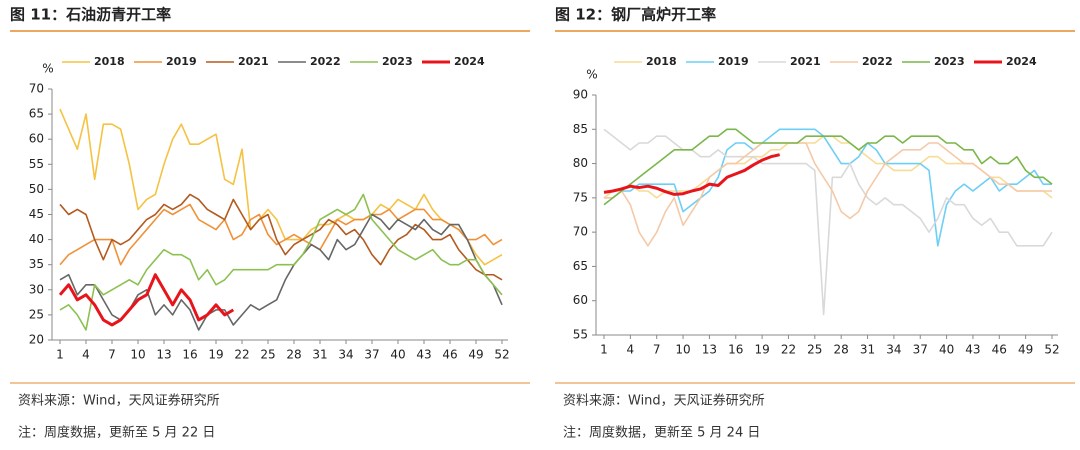  Describe the element at coordinates (36, 264) in the screenshot. I see `y-tick-label: 35` at that location.